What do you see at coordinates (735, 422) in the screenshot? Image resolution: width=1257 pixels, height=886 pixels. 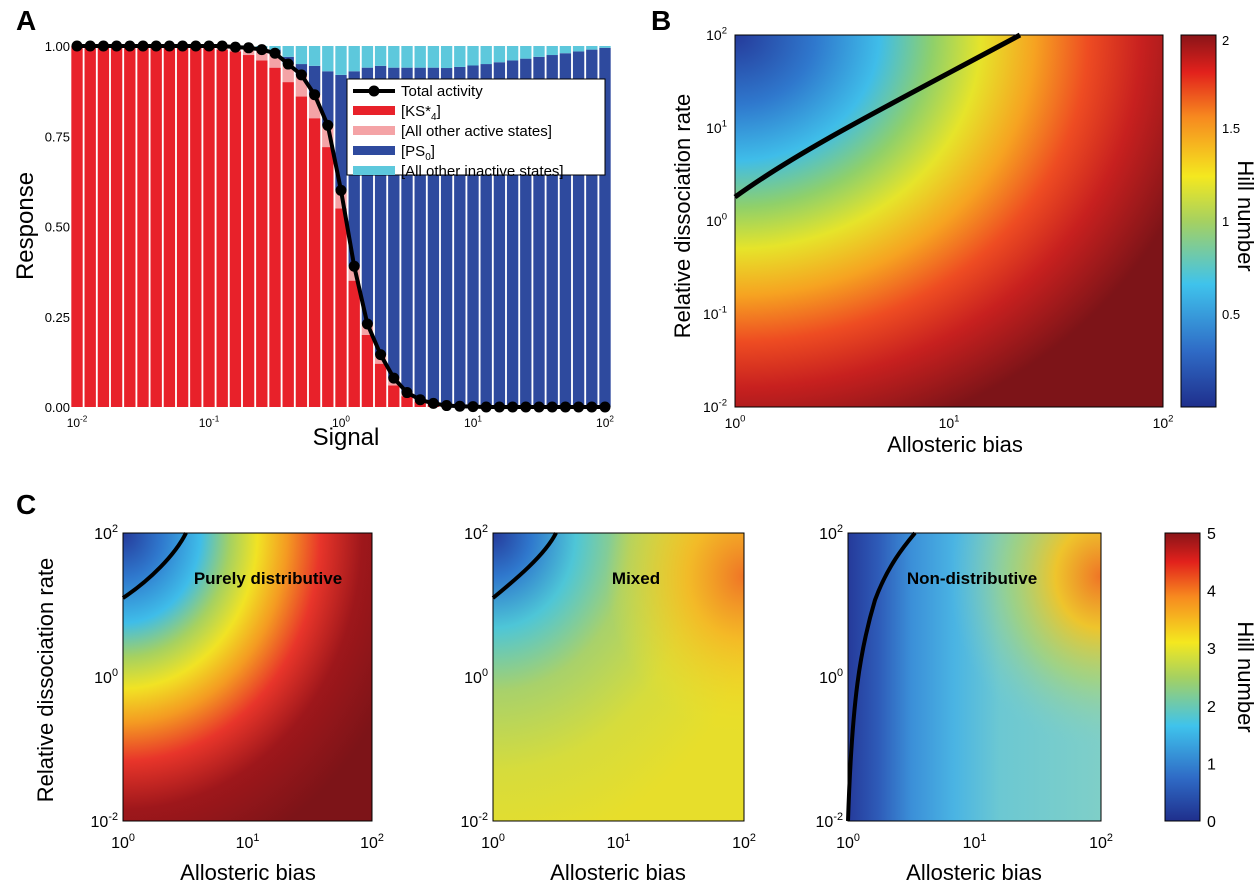 I see `x-tick-label-b: 10⁰` at bounding box center [735, 422].